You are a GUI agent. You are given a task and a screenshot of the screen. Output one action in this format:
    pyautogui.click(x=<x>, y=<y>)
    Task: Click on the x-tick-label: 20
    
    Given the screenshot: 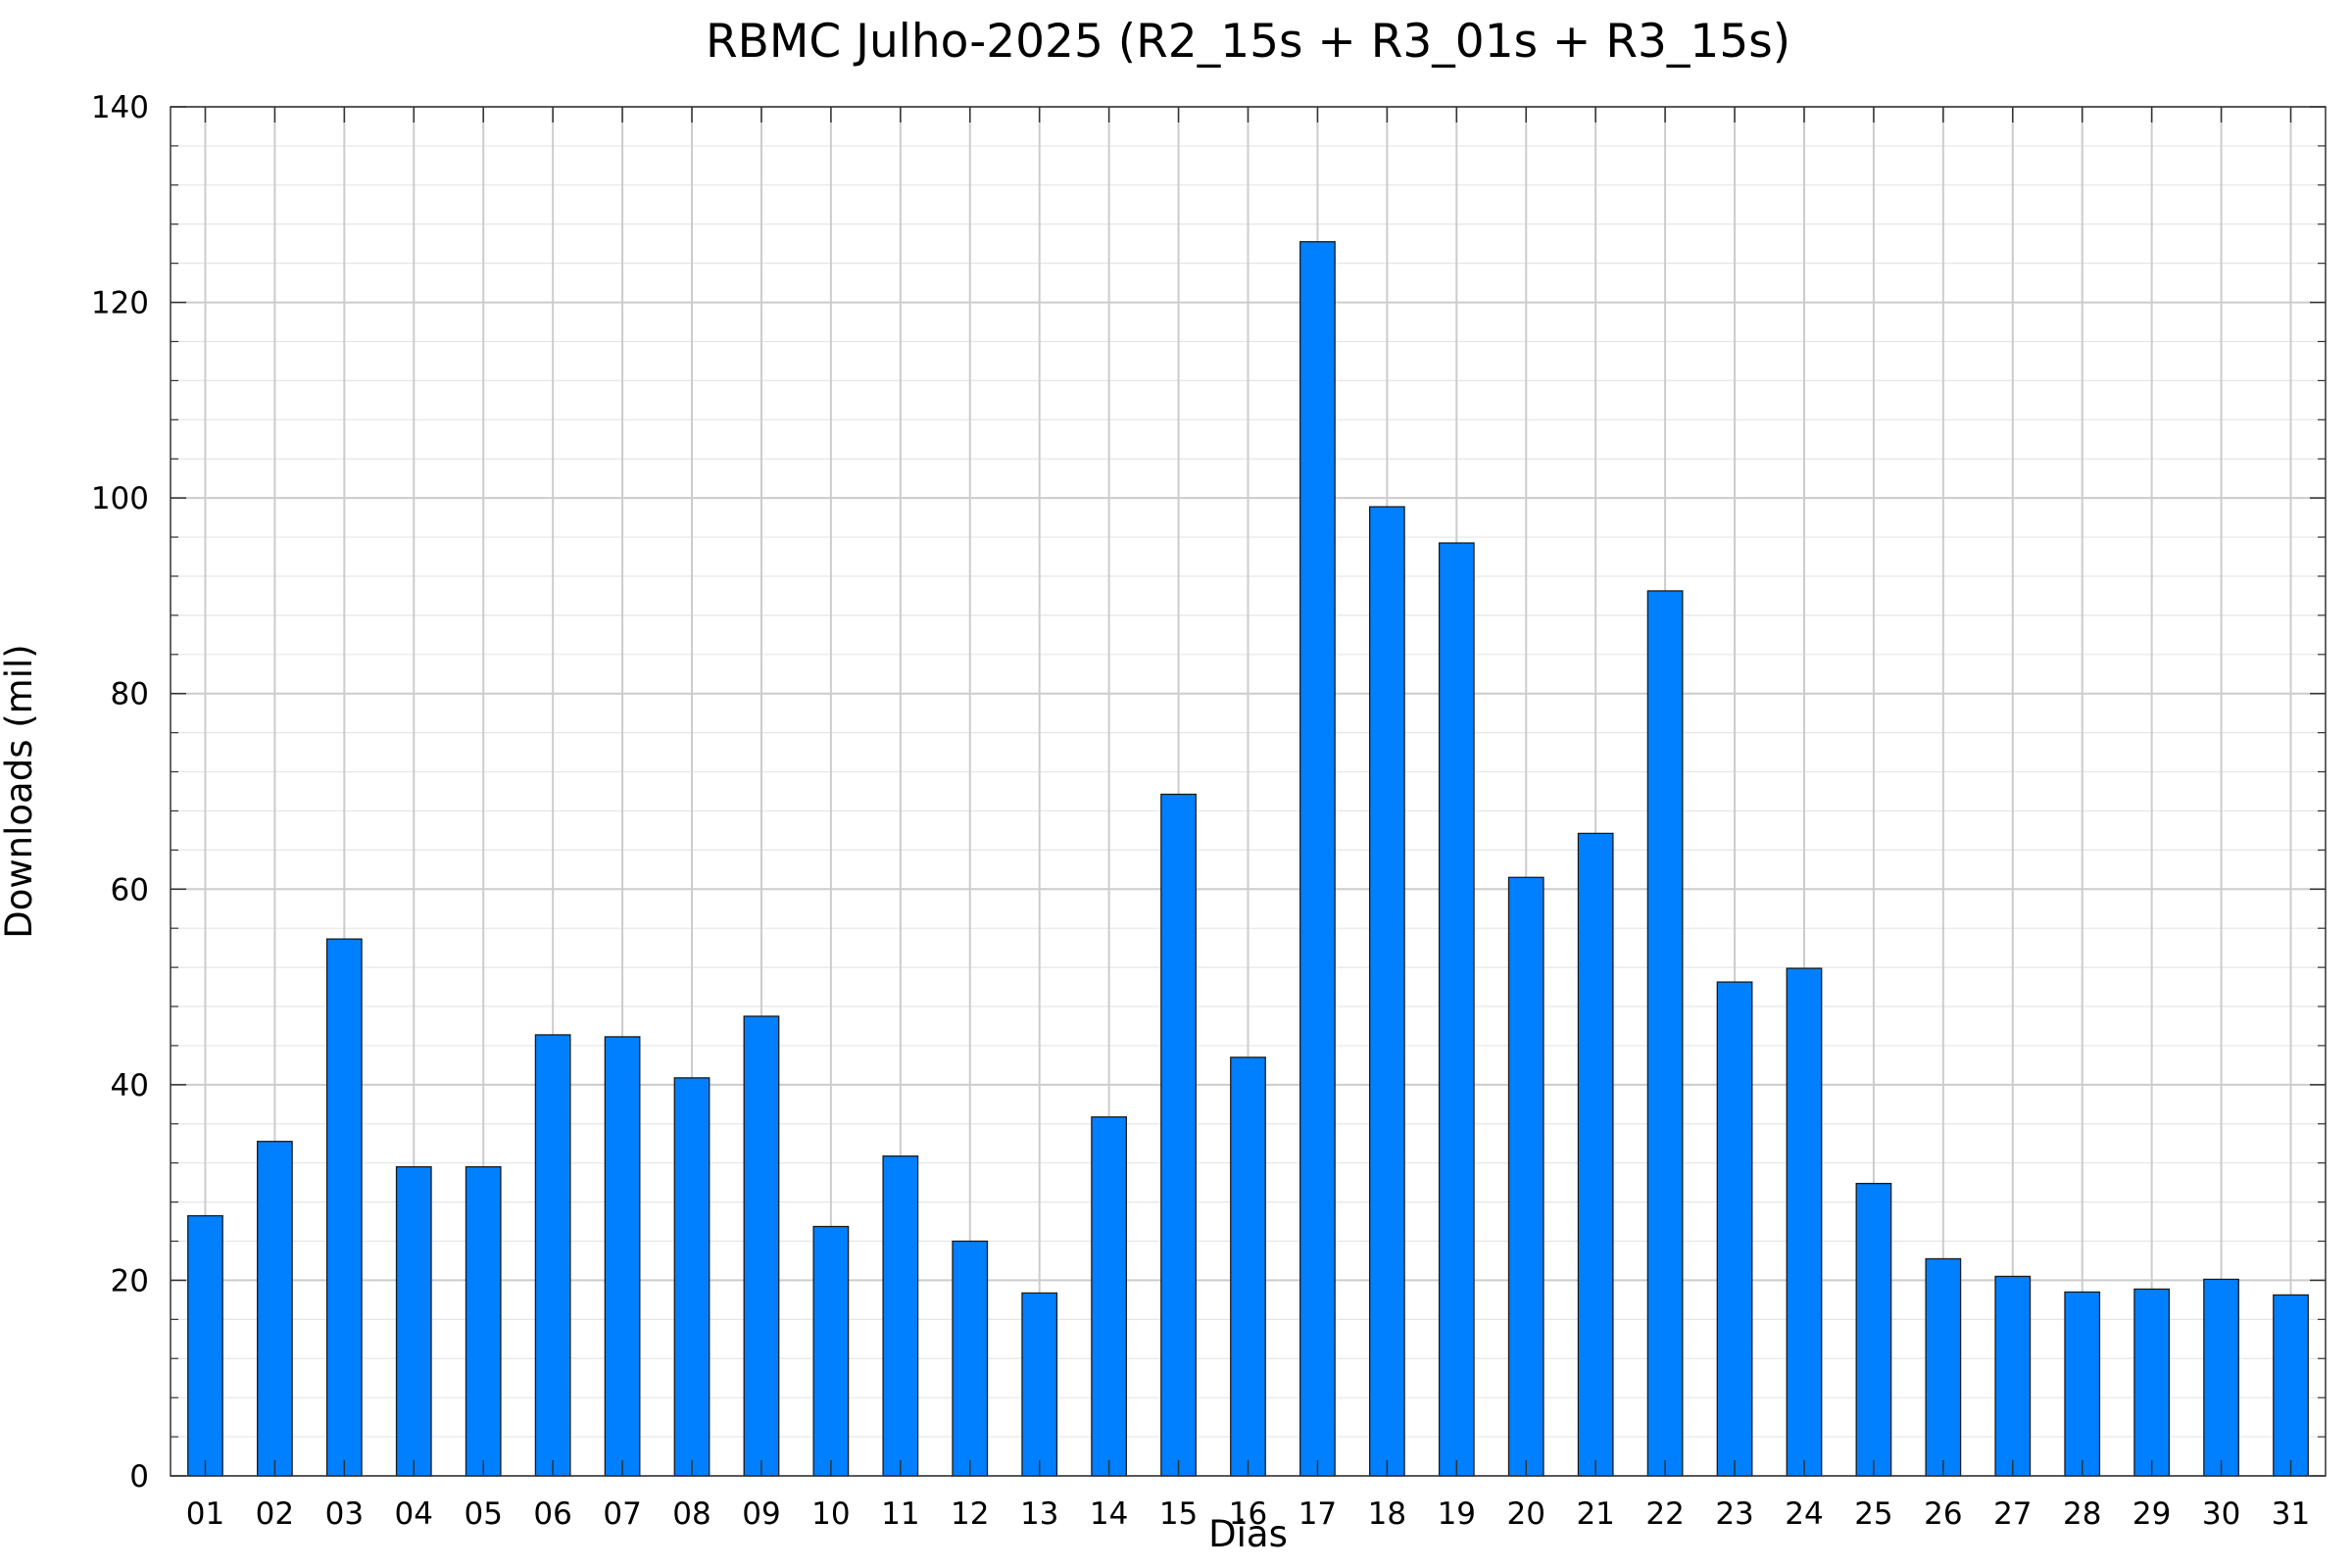 What is the action you would take?
    pyautogui.click(x=1526, y=1514)
    